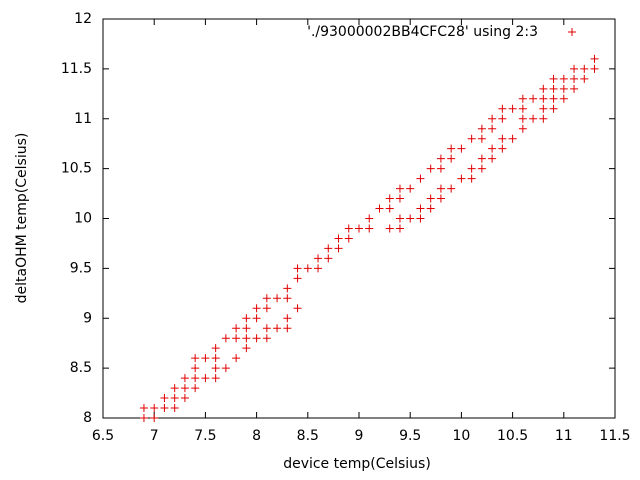 The image size is (640, 480). I want to click on x-tick-label: 9, so click(359, 436).